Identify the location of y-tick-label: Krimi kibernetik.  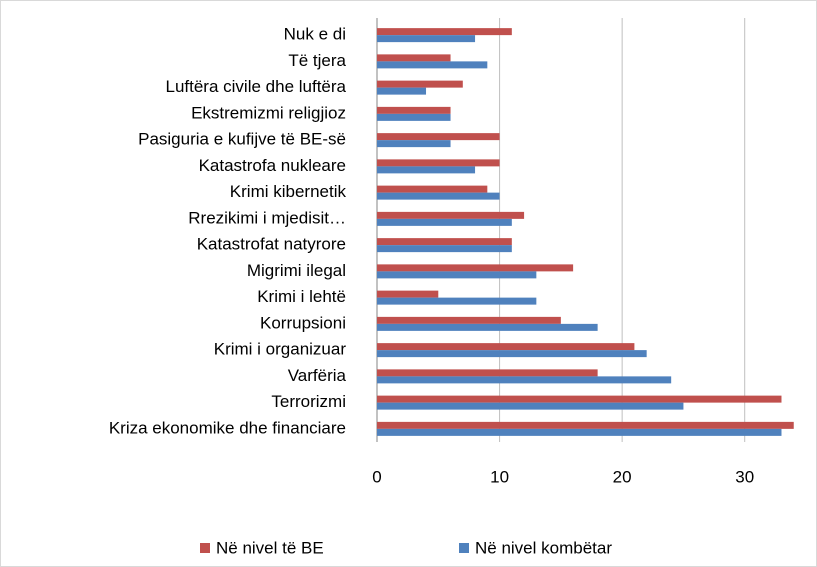
(288, 191).